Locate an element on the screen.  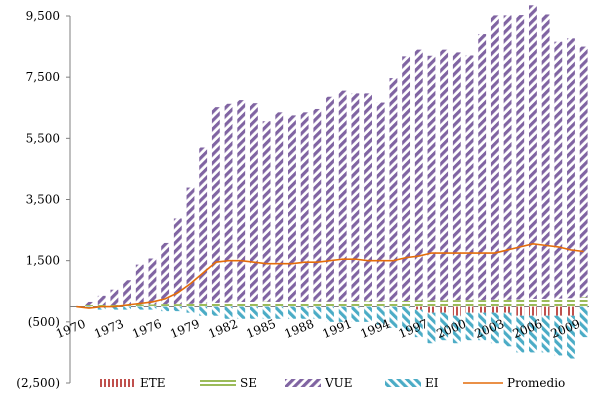
legend-label: ETE is located at coordinates (153, 383).